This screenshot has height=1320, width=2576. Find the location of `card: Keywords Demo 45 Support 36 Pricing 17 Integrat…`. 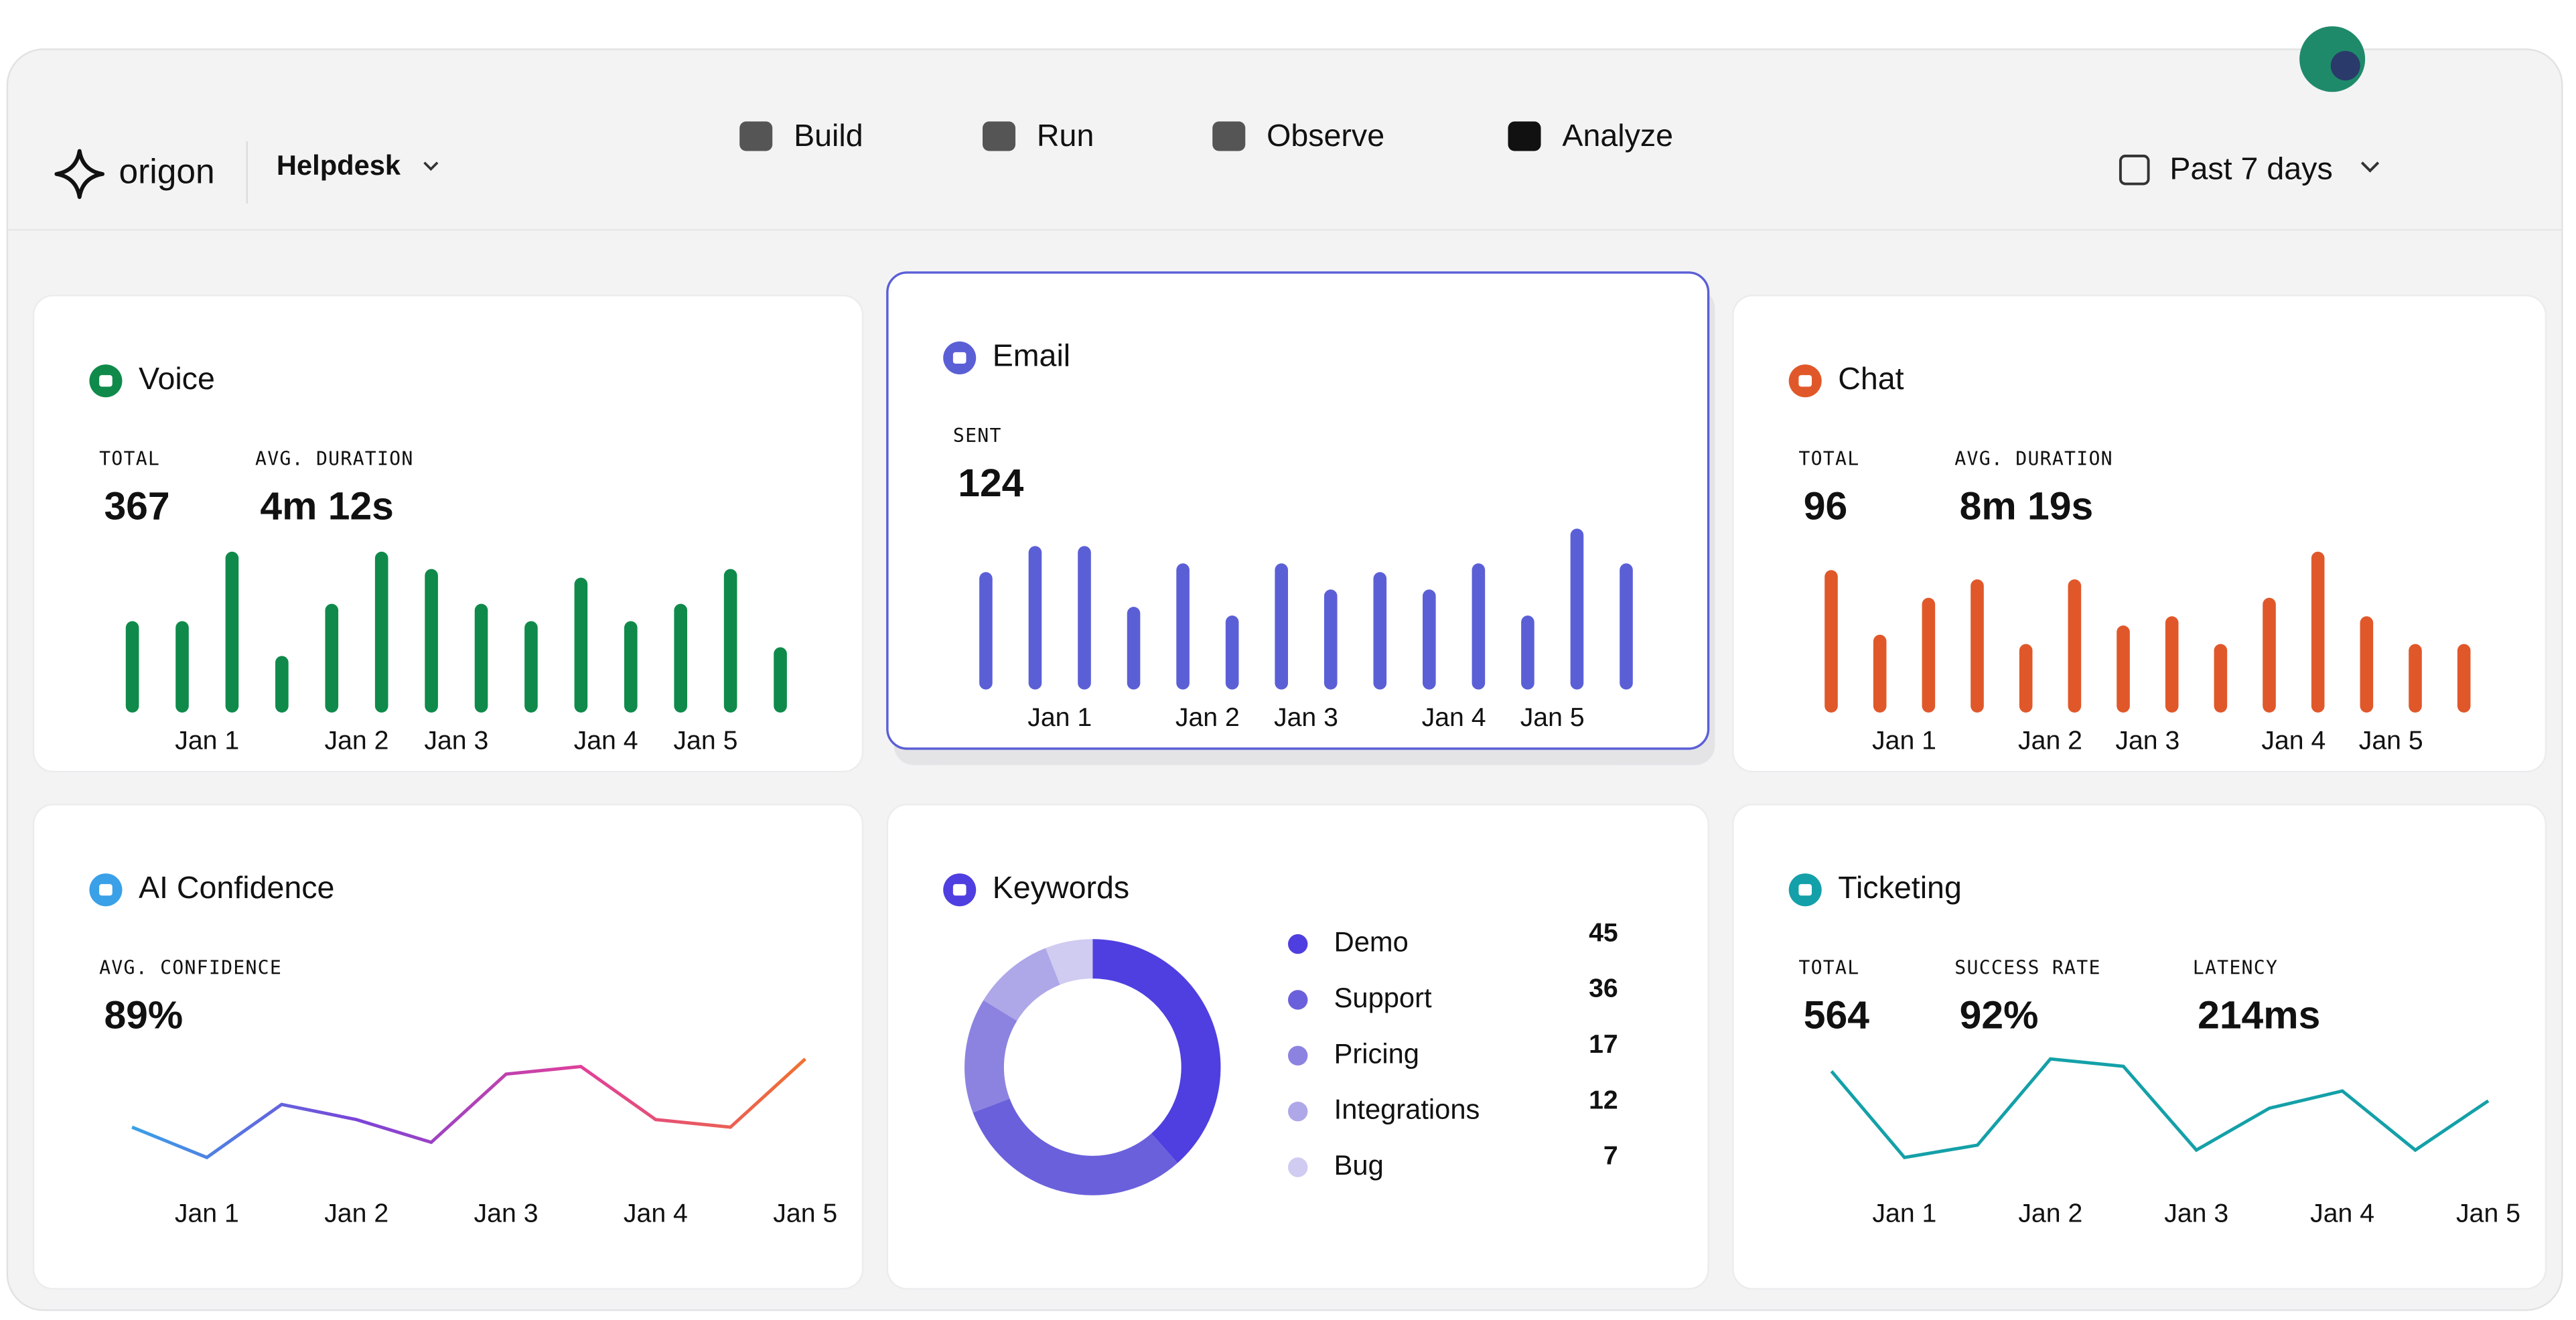

card: Keywords Demo 45 Support 36 Pricing 17 Integrat… is located at coordinates (1297, 1047).